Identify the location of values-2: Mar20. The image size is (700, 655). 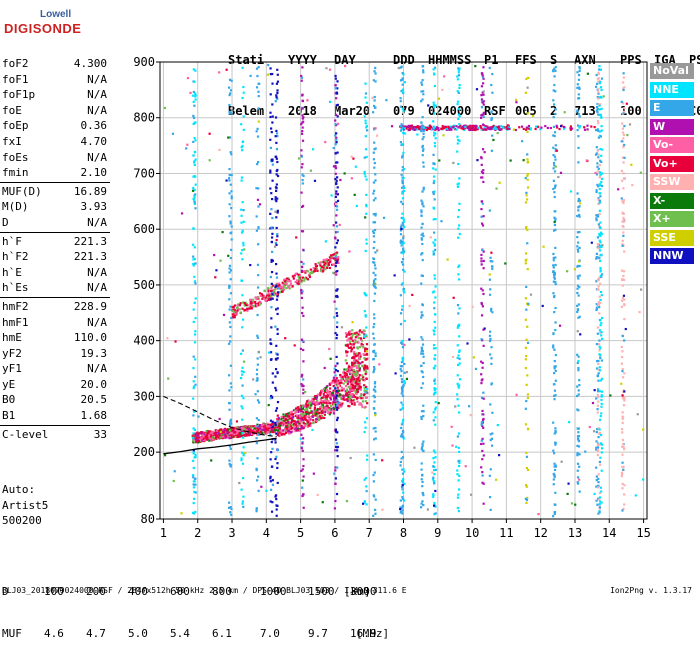
(352, 111).